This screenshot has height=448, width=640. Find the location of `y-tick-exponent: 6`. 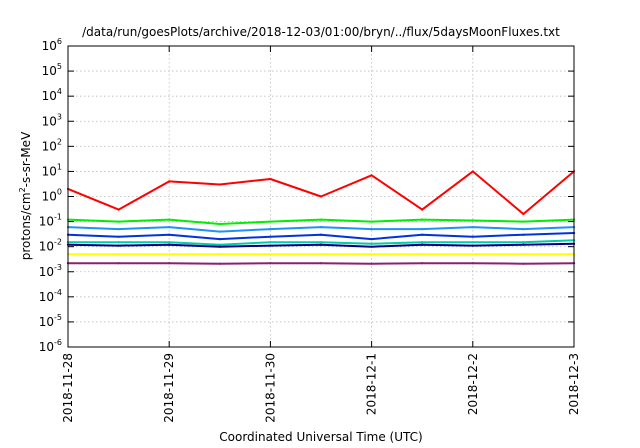

y-tick-exponent: 6 is located at coordinates (59, 41).